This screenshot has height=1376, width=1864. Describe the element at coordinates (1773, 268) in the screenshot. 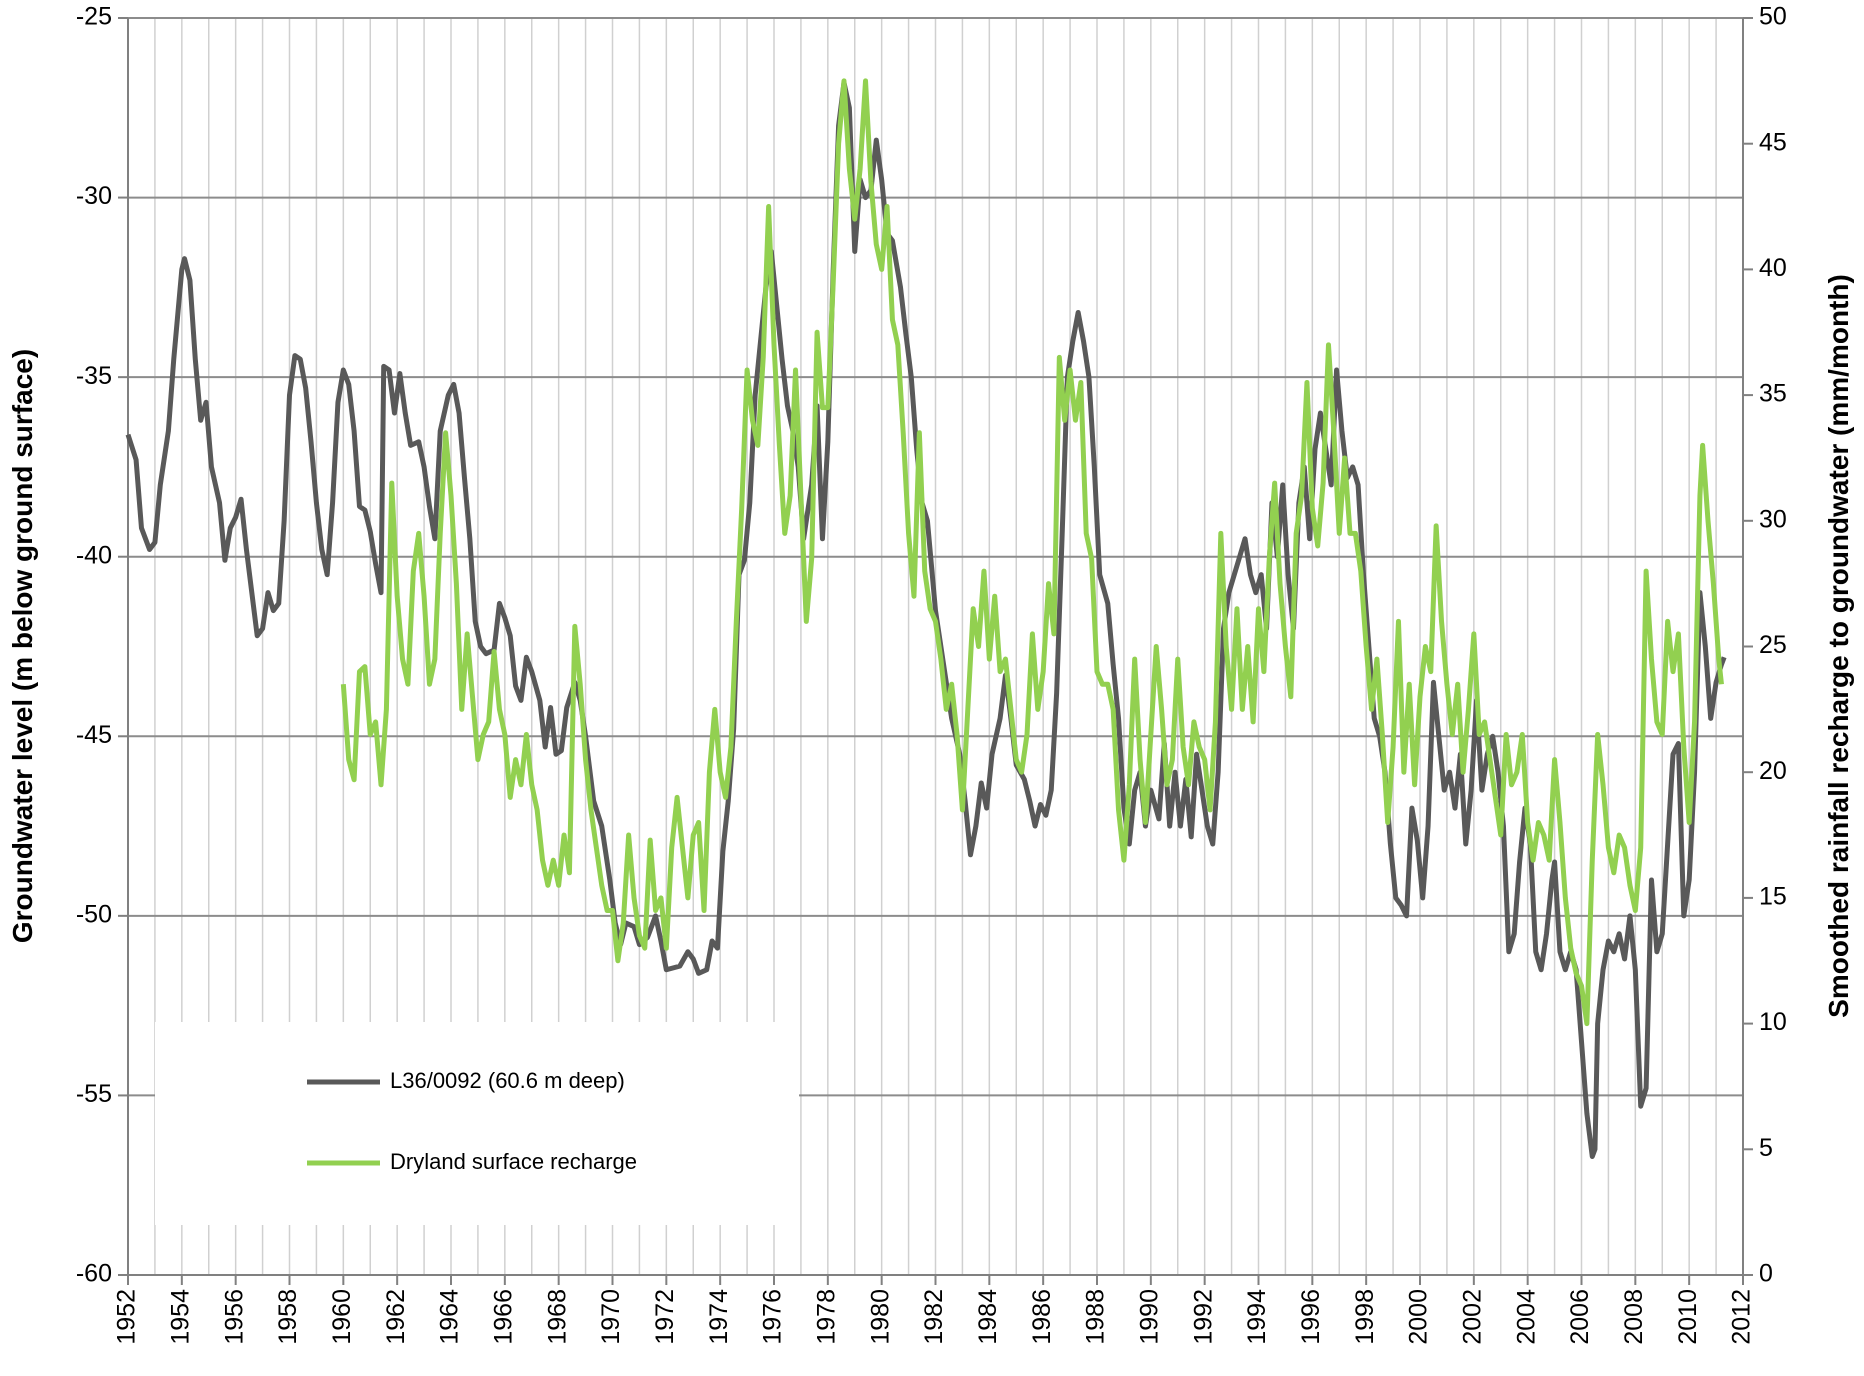

I see `y2-tick-label: 40` at that location.